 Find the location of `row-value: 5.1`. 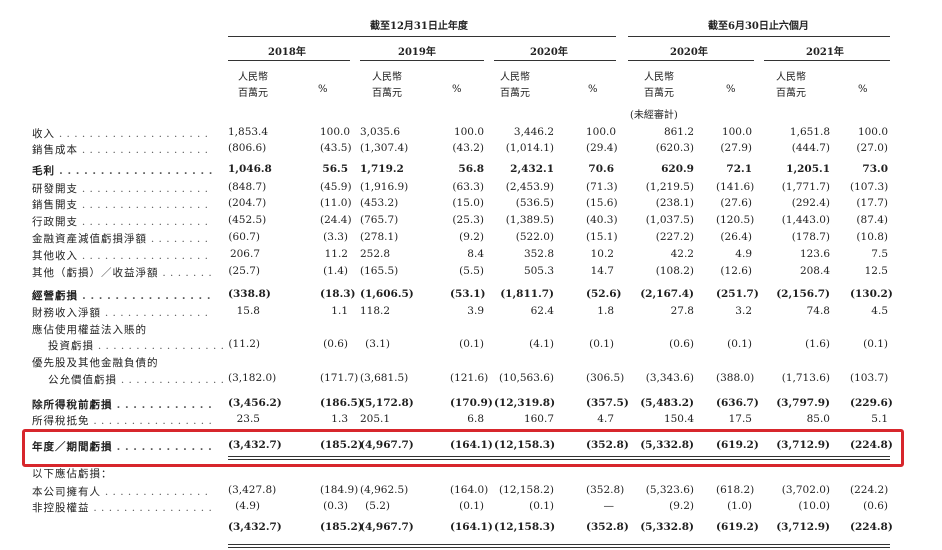

row-value: 5.1 is located at coordinates (879, 419).